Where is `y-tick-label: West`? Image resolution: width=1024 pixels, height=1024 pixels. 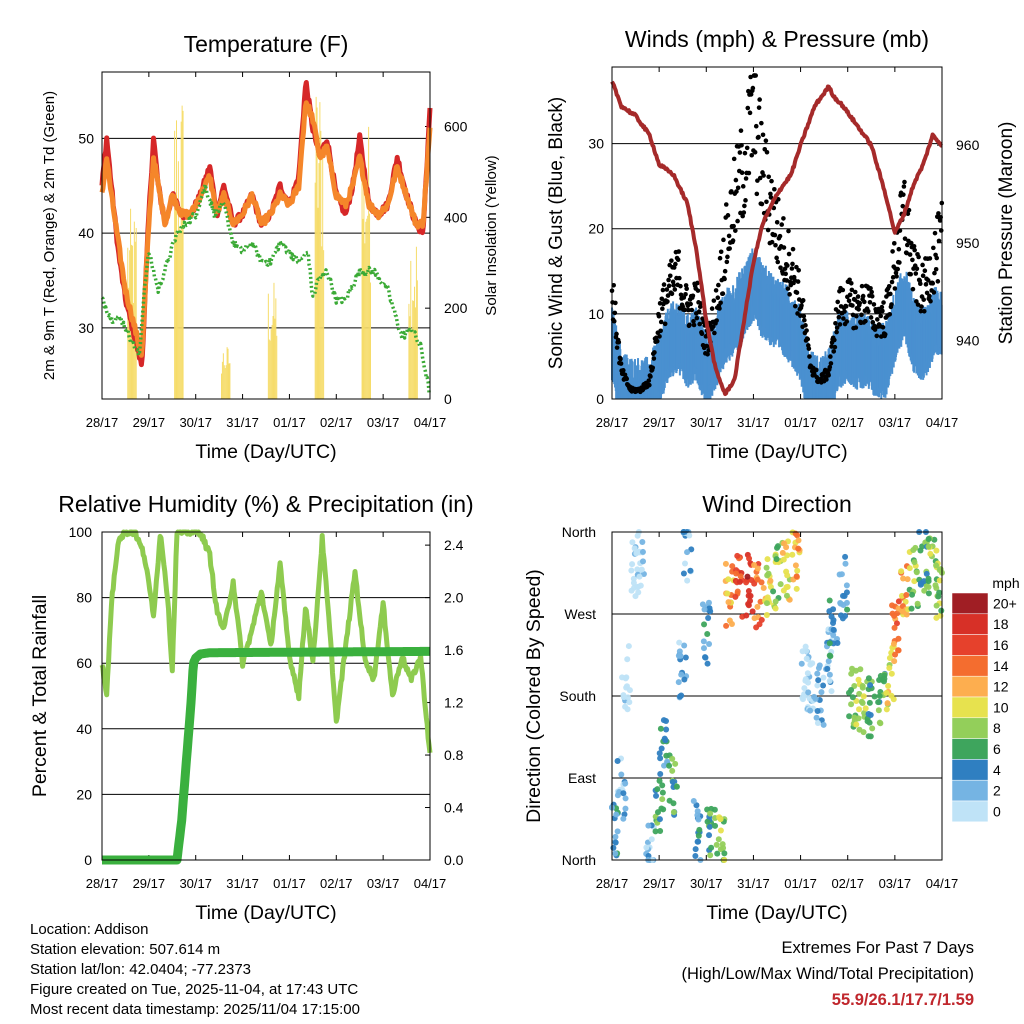
y-tick-label: West is located at coordinates (580, 614).